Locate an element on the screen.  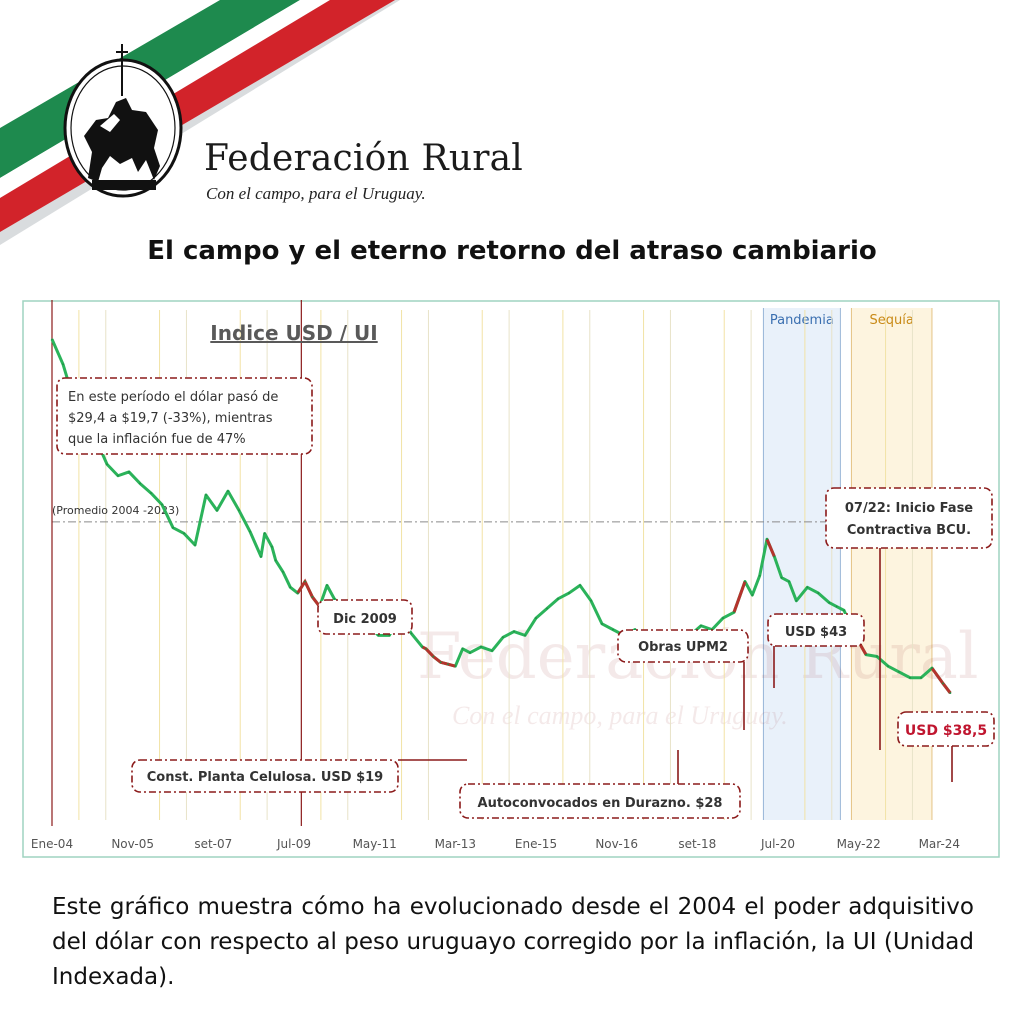
annotation-dic2009-text: Dic 2009 is located at coordinates (365, 619).